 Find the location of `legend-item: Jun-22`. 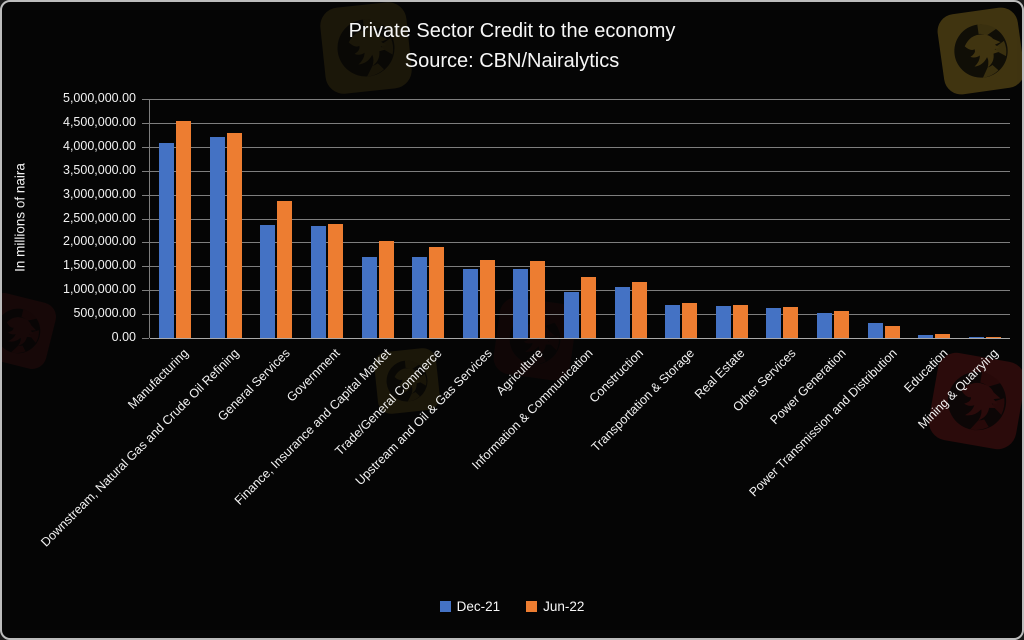

legend-item: Jun-22 is located at coordinates (555, 606).